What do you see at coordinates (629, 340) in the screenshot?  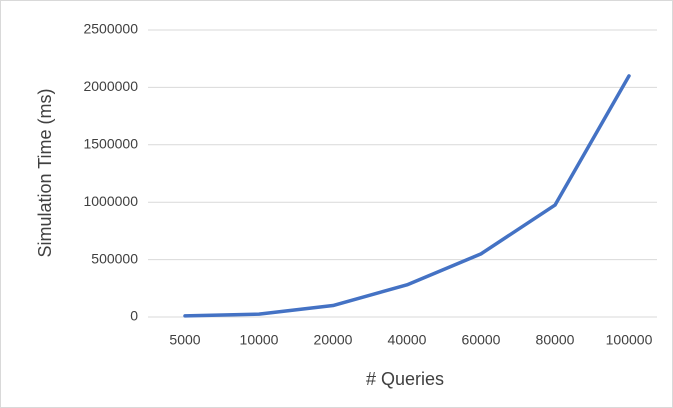 I see `x-tick-label: 100000` at bounding box center [629, 340].